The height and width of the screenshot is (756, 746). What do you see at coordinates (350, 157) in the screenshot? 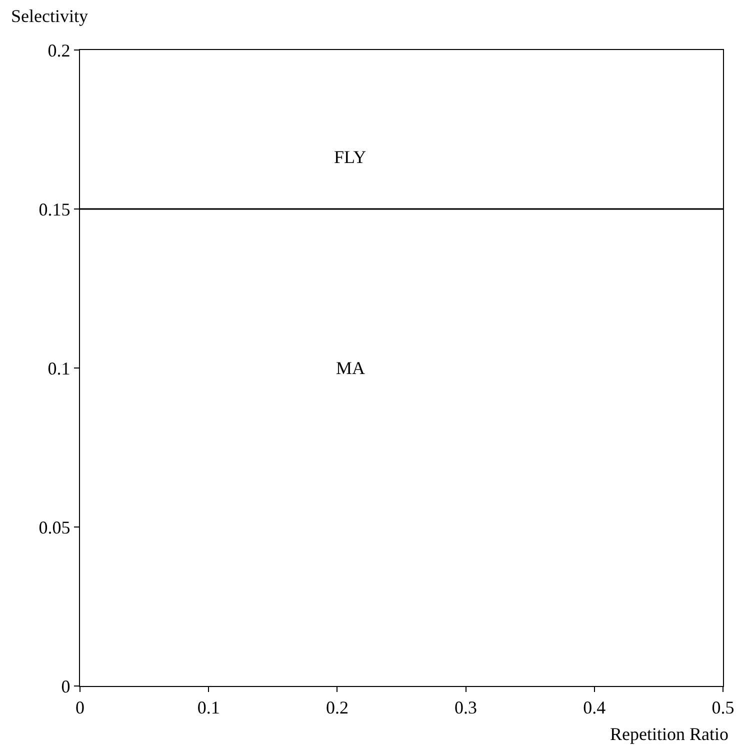
I see `annotation: FLY` at bounding box center [350, 157].